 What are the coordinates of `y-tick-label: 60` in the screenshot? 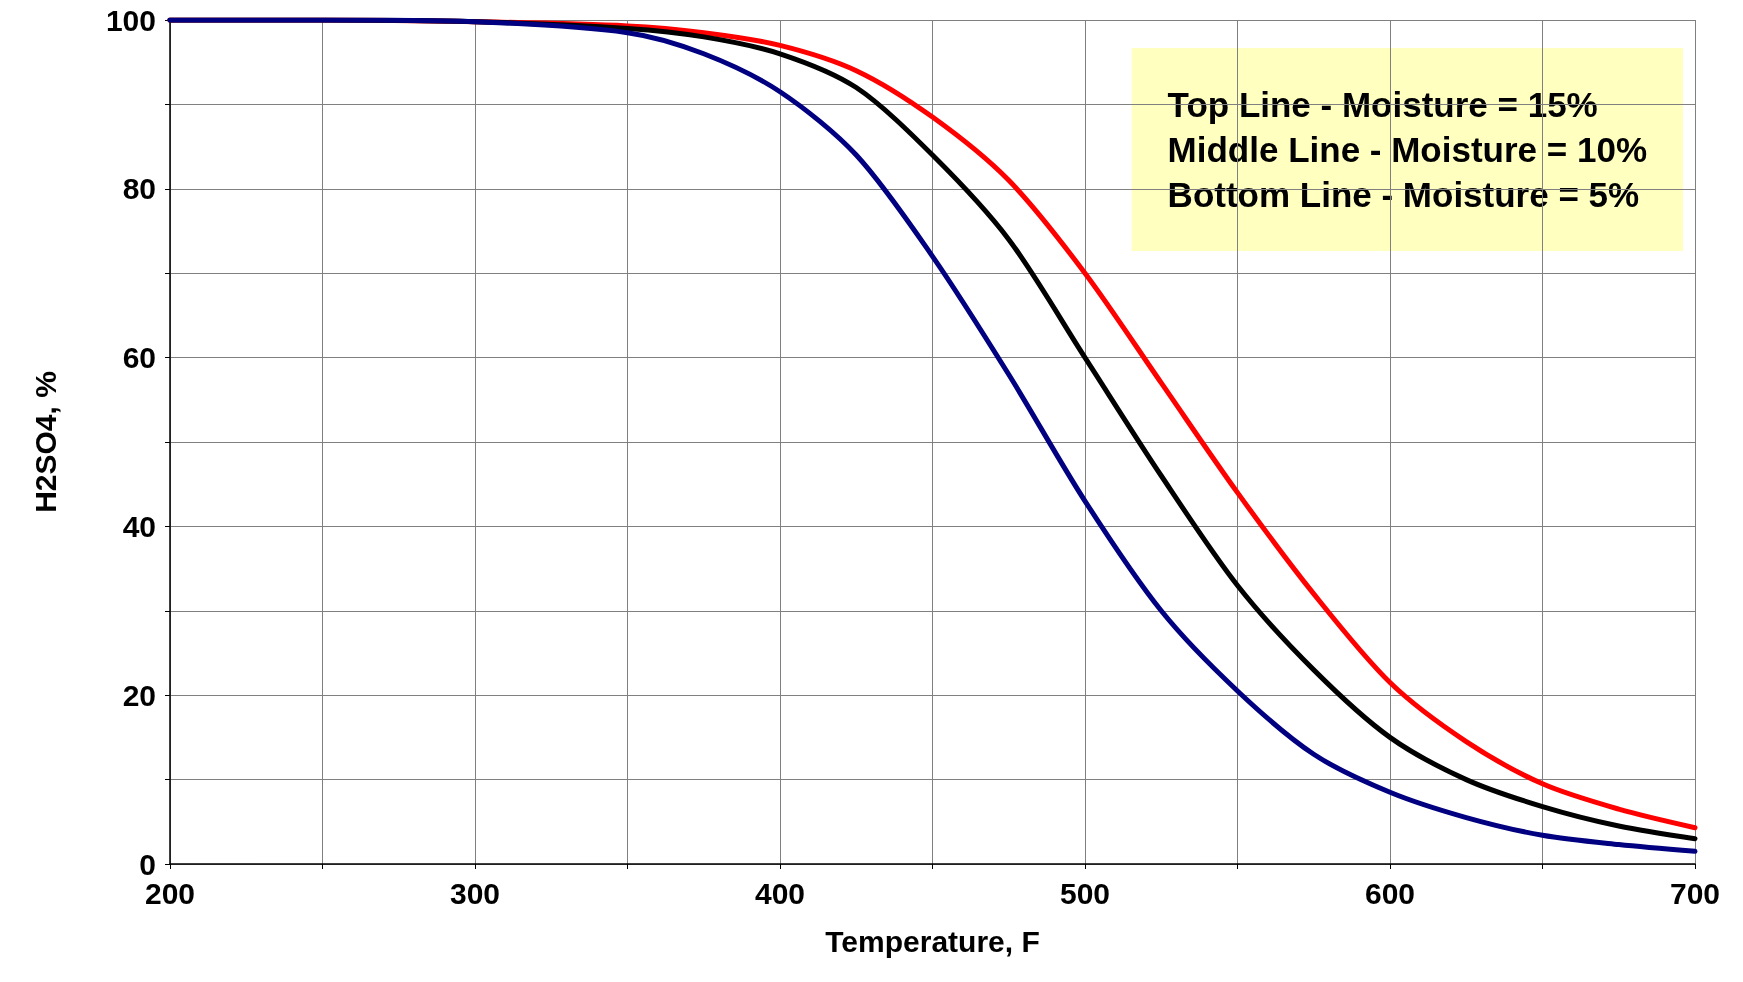 It's located at (139, 358).